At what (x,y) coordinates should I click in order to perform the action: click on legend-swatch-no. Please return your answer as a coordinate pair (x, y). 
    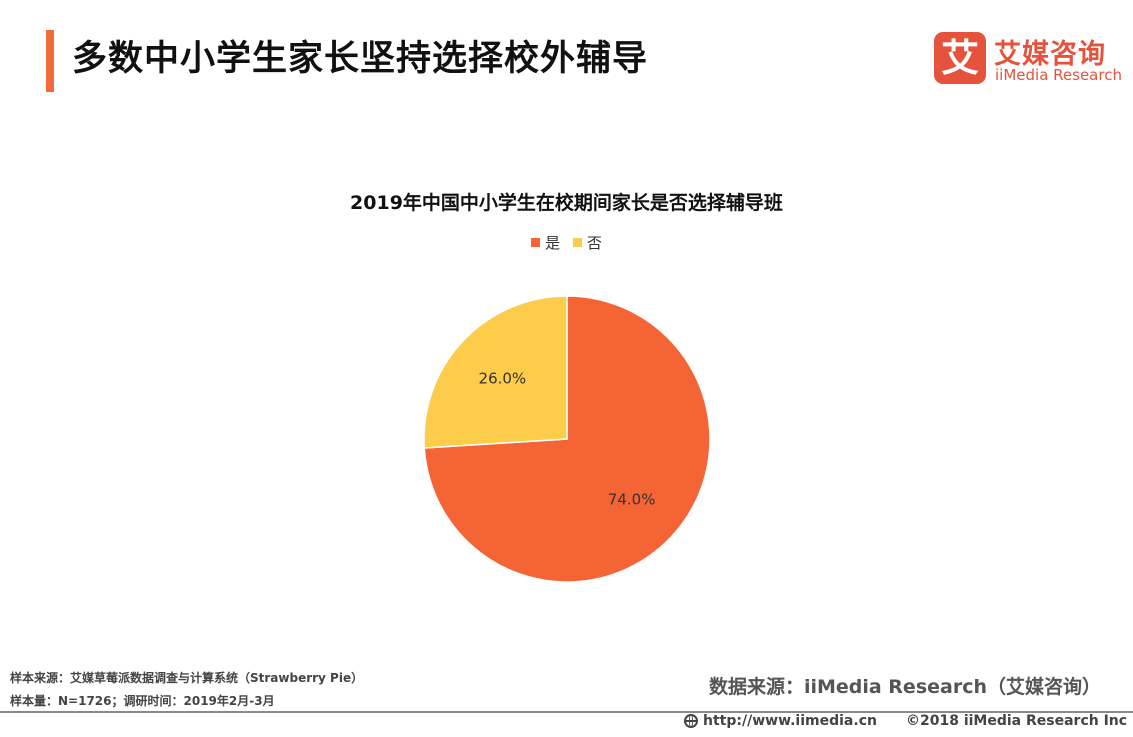
    Looking at the image, I should click on (577, 242).